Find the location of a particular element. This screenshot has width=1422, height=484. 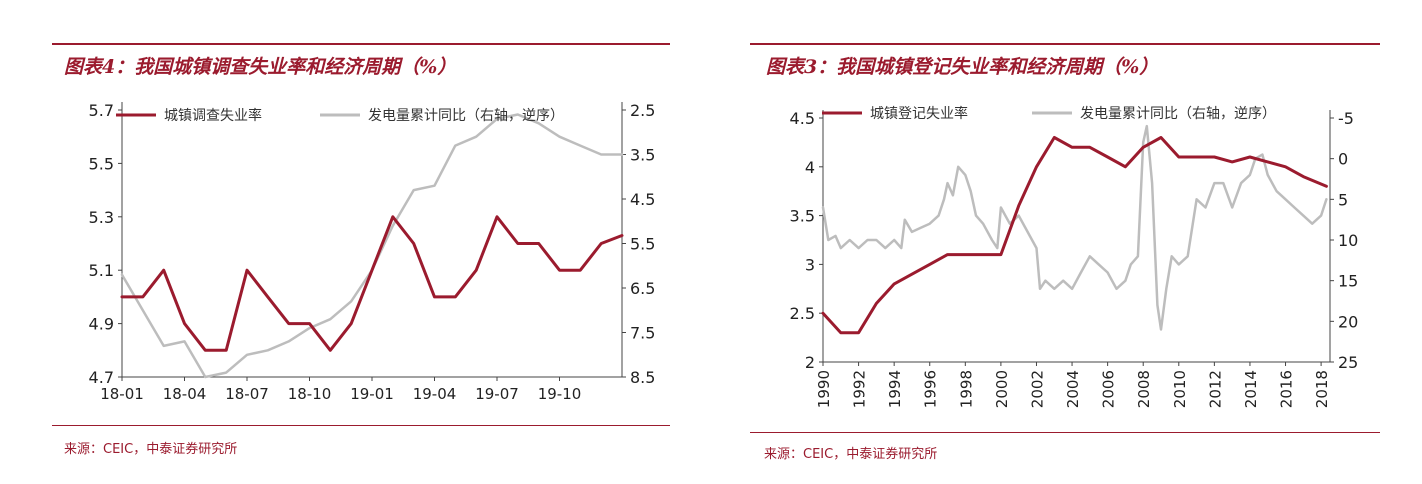

y-right-tick-label: -5 is located at coordinates (1346, 118).